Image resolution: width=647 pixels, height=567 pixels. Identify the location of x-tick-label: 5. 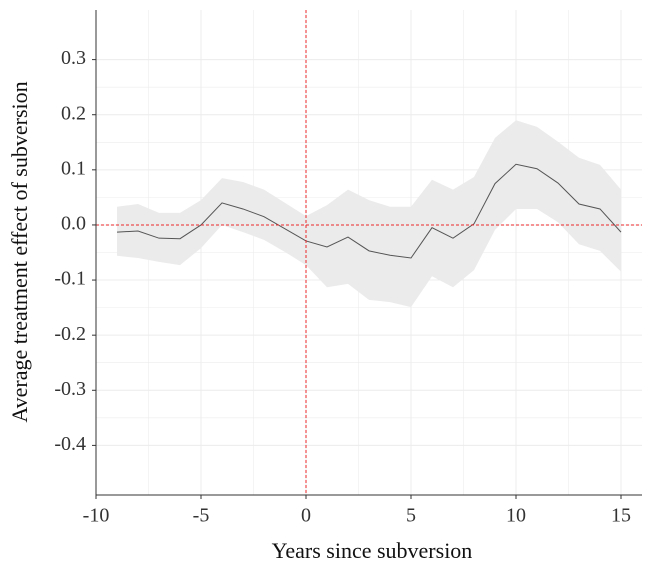
(411, 516).